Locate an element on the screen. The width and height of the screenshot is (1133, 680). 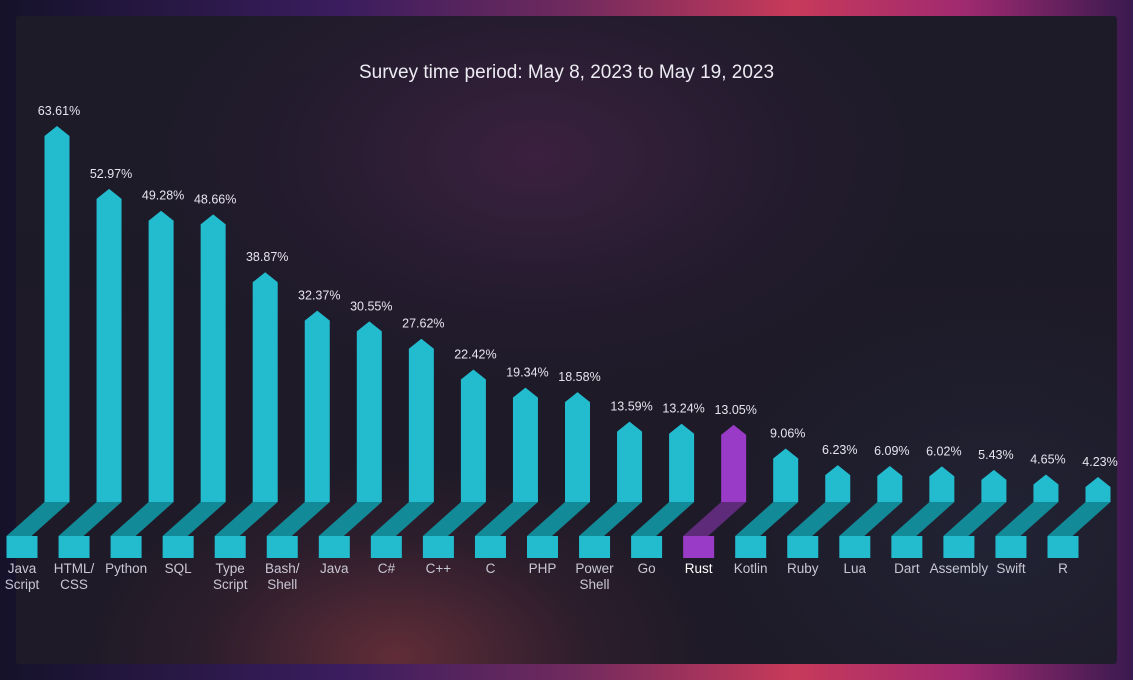
value-label: 4.65% is located at coordinates (1047, 460).